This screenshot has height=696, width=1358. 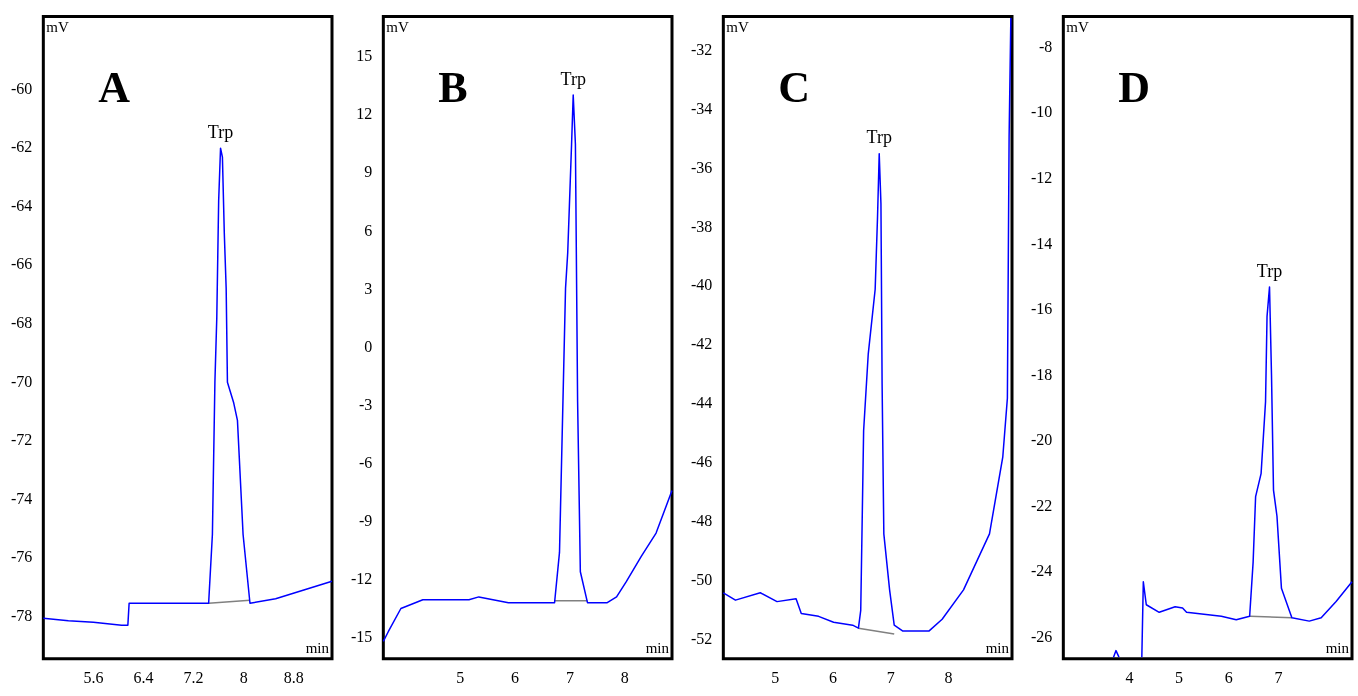 I want to click on y-tick-label: -38, so click(x=702, y=226).